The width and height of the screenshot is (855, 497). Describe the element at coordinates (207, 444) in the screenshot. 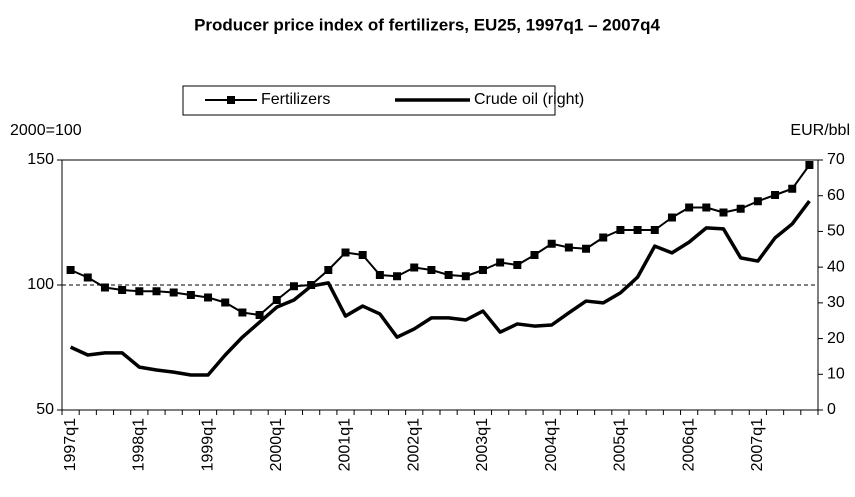

I see `x-tick-label: 1999q1` at that location.